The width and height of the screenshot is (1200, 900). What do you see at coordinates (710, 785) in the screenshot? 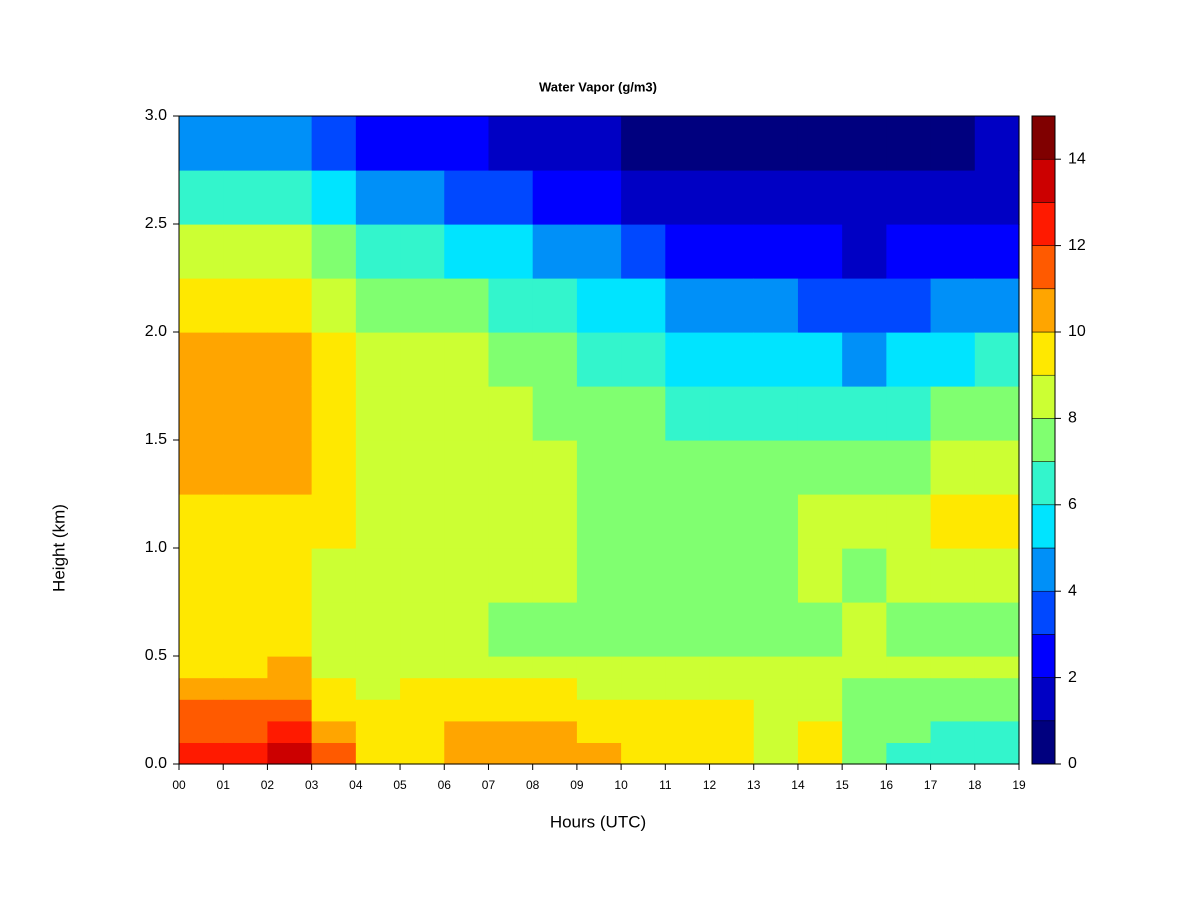
I see `x-tick-label: 12` at bounding box center [710, 785].